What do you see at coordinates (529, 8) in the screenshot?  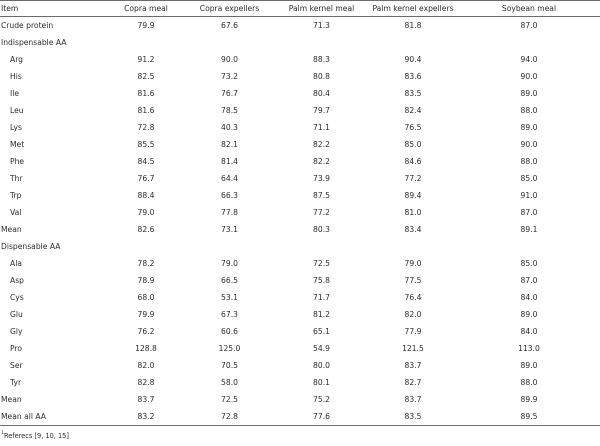 I see `column-header-soybean-meal: Soybean meal` at bounding box center [529, 8].